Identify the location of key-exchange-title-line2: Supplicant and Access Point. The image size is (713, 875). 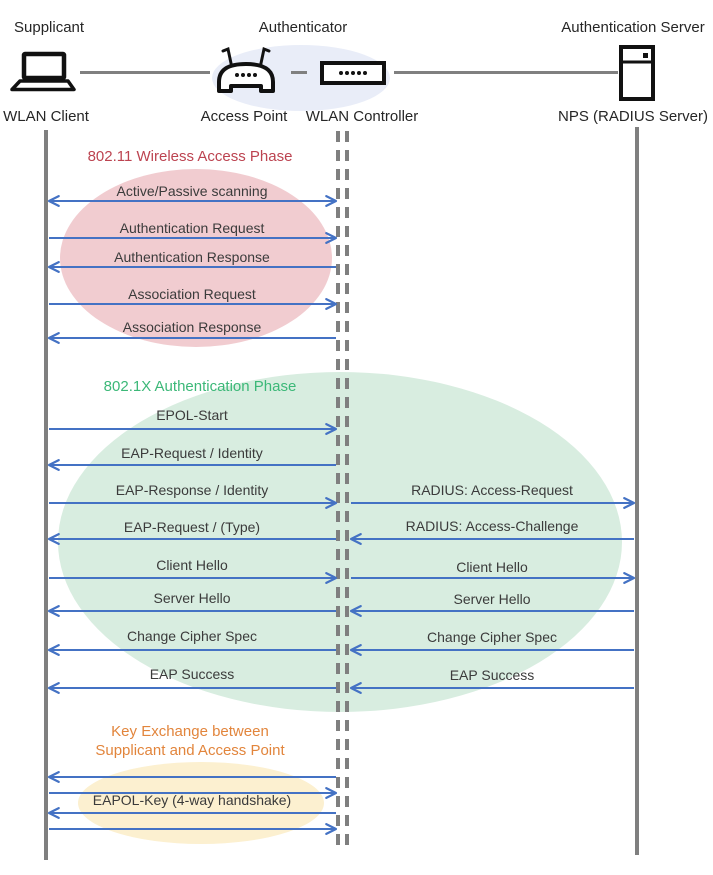
(190, 750).